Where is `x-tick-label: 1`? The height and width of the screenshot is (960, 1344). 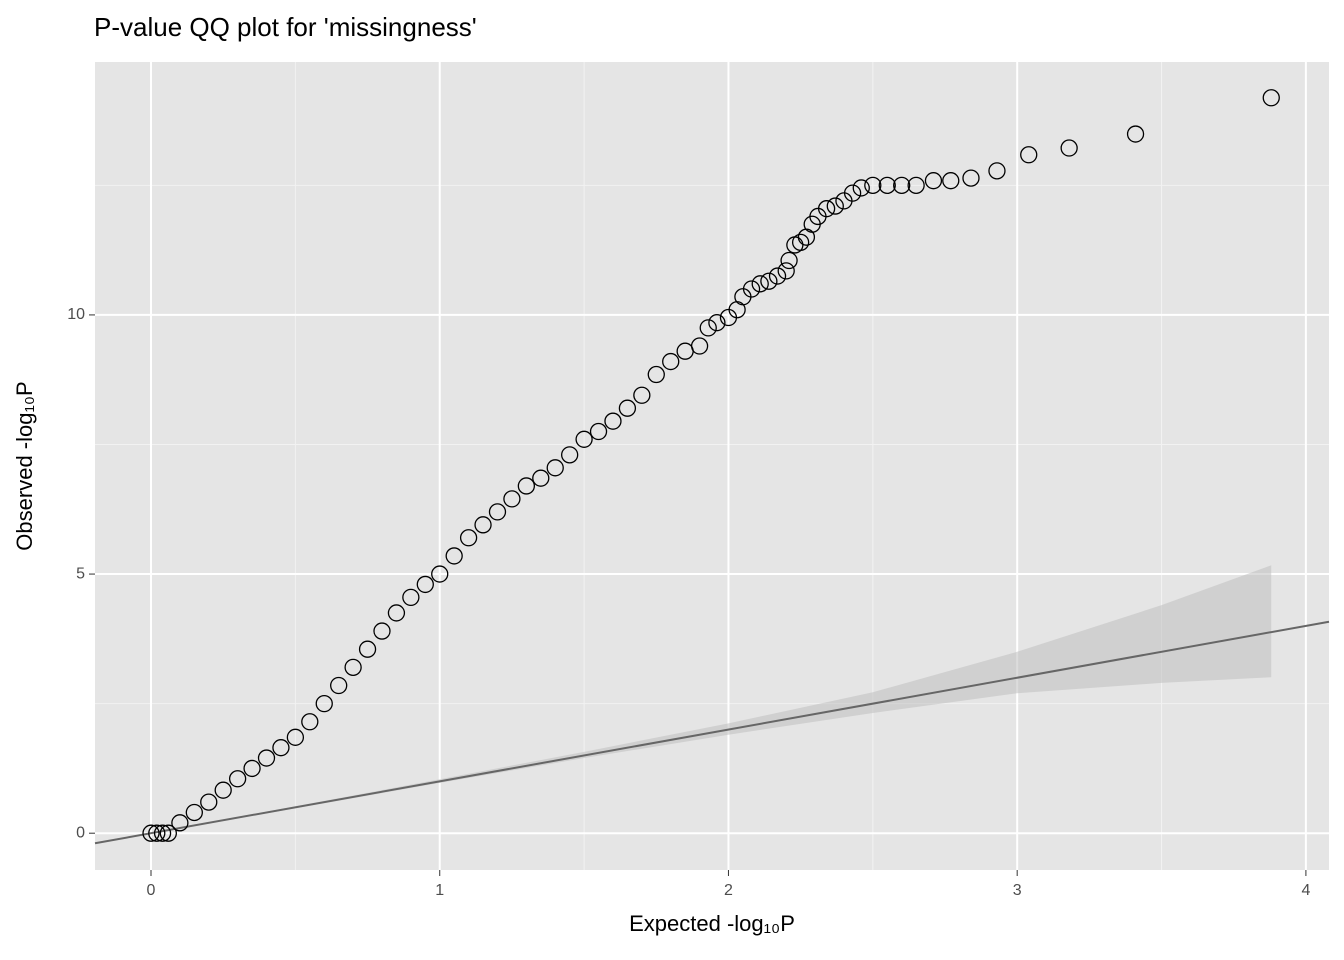 x-tick-label: 1 is located at coordinates (439, 890).